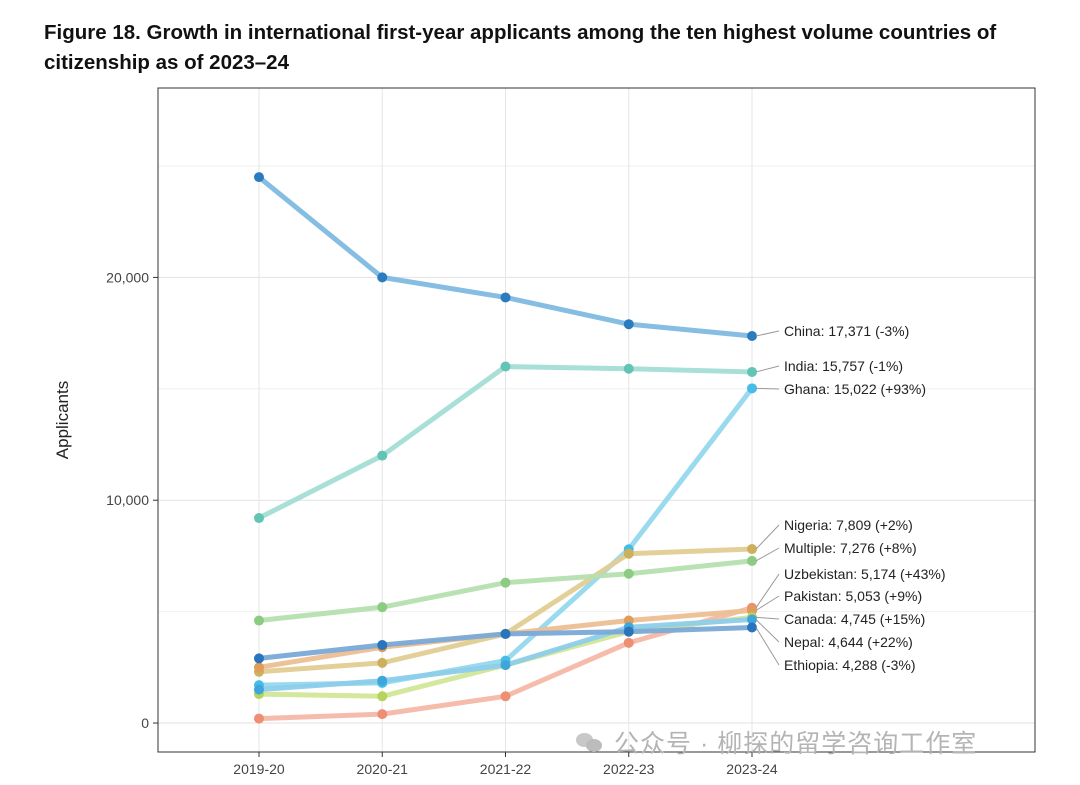 This screenshot has height=785, width=1080. Describe the element at coordinates (259, 769) in the screenshot. I see `x-tick-label: 2019-20` at that location.